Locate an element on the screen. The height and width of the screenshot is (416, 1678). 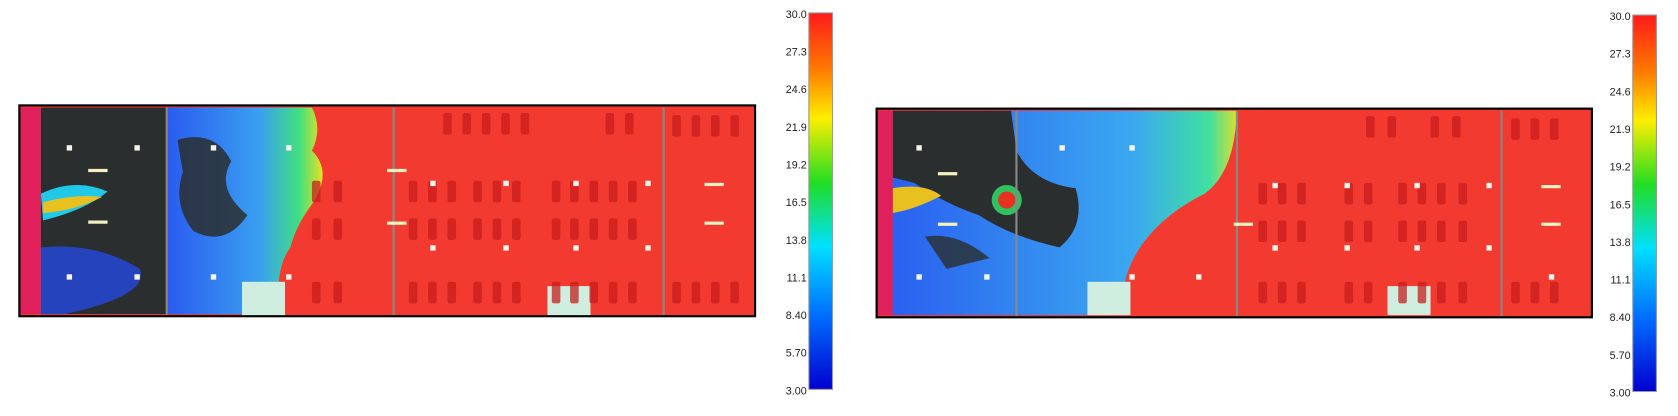
smoke-pocket is located at coordinates (91, 280).